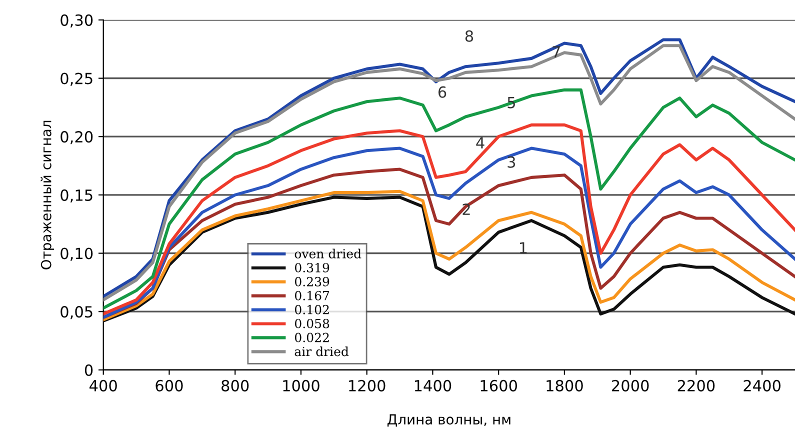 This screenshot has height=443, width=795. I want to click on y-tick-label: 0,15, so click(76, 195).